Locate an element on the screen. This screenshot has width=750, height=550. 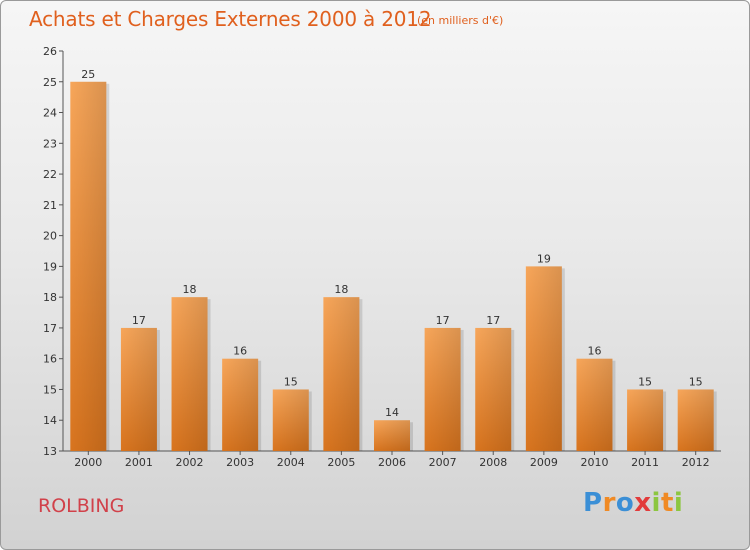
y-tick-label: 15 is located at coordinates (50, 389).